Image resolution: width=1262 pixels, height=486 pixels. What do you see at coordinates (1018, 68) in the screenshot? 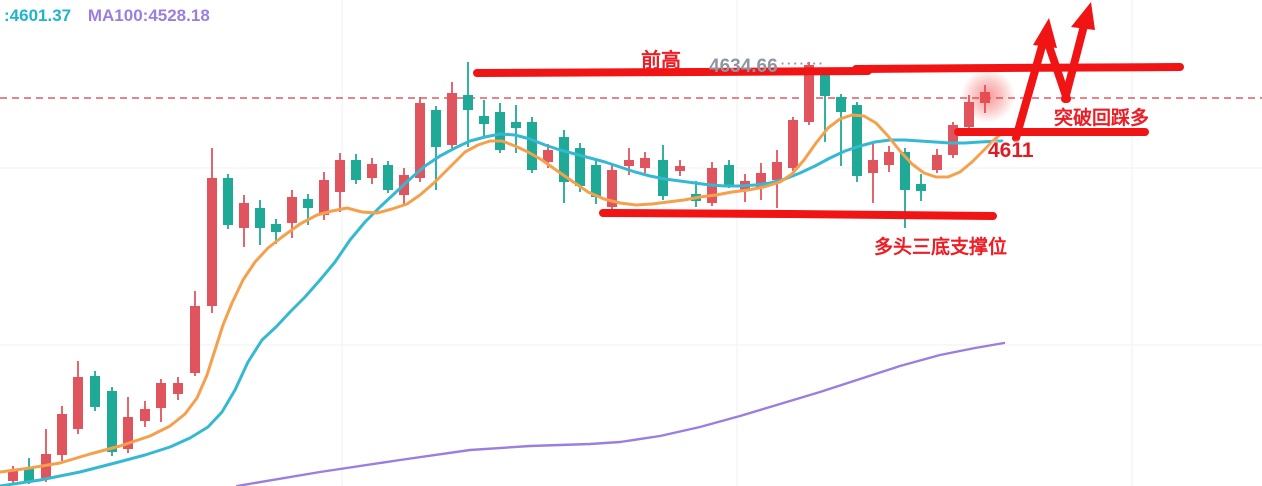
I see `resistance-line-right` at bounding box center [1018, 68].